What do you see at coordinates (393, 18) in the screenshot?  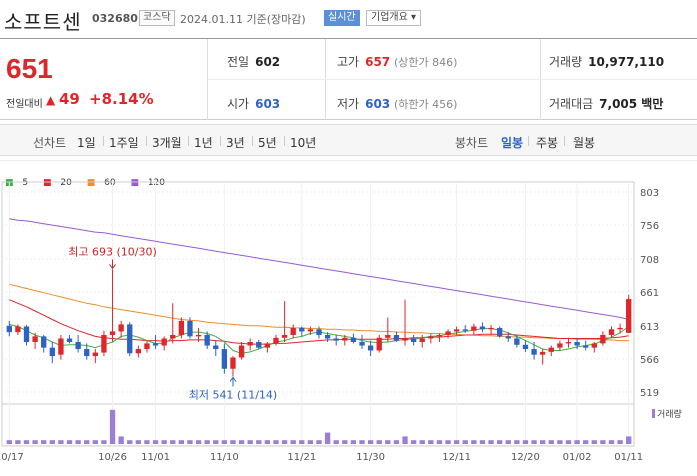 I see `company-info-dropdown: 기업개요 ▾` at bounding box center [393, 18].